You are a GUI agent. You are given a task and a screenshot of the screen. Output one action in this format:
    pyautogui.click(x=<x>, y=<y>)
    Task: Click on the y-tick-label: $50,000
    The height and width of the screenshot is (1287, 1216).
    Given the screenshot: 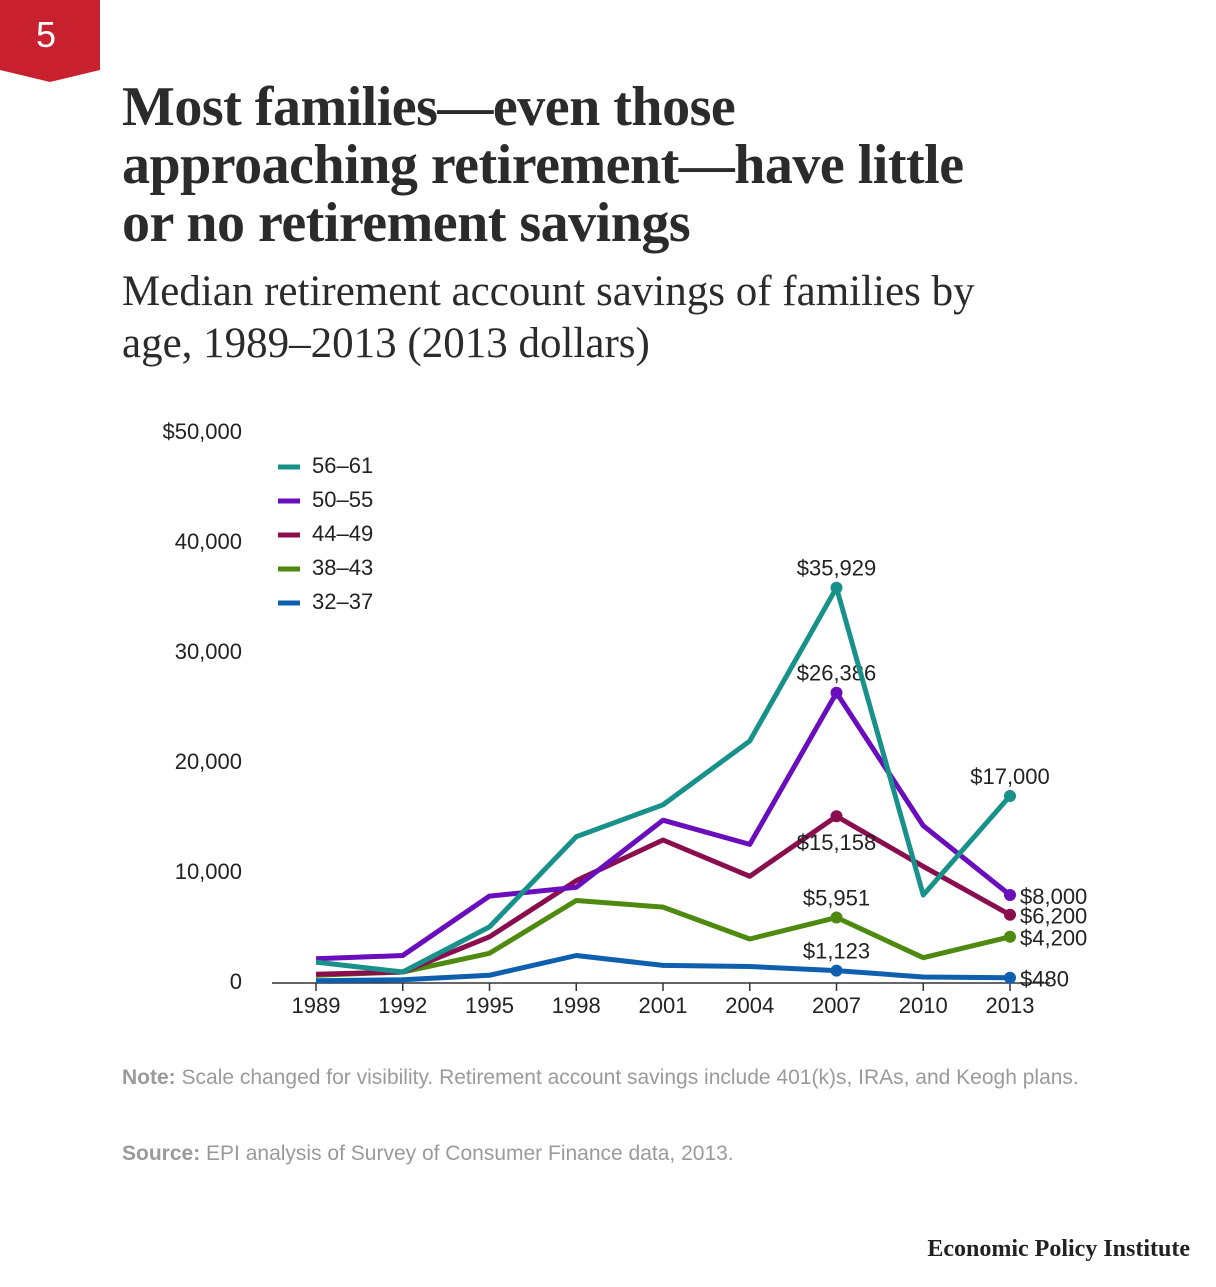 What is the action you would take?
    pyautogui.click(x=202, y=431)
    